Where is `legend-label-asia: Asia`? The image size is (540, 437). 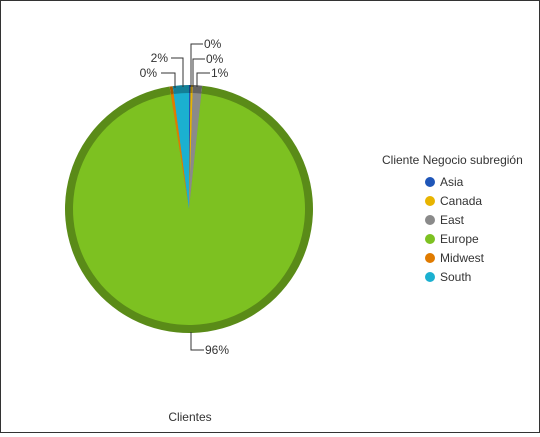 legend-label-asia: Asia is located at coordinates (452, 181).